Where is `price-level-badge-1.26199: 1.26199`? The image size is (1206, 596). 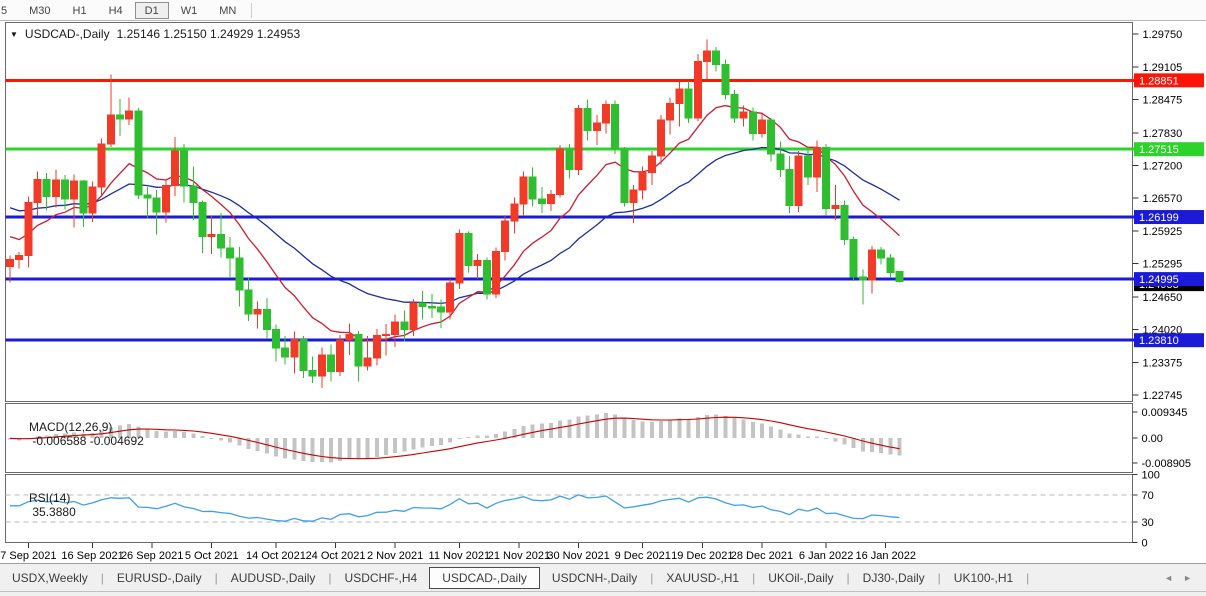 price-level-badge-1.26199: 1.26199 is located at coordinates (1159, 218).